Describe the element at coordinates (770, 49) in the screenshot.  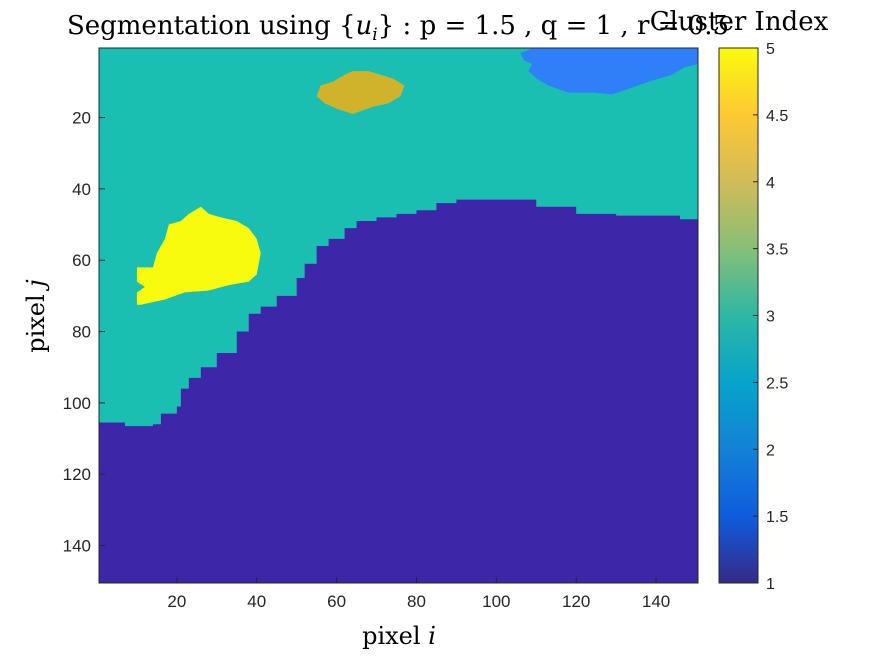
I see `colorbar-tick-label: 5` at that location.